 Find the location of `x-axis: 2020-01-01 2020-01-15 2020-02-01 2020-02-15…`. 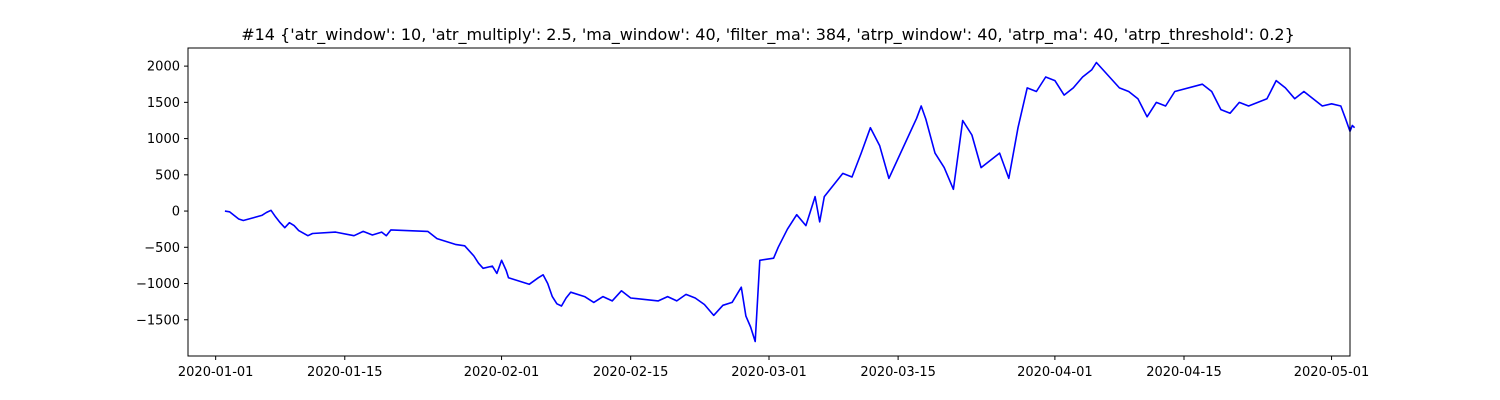

x-axis: 2020-01-01 2020-01-15 2020-02-01 2020-02-15… is located at coordinates (773, 368).